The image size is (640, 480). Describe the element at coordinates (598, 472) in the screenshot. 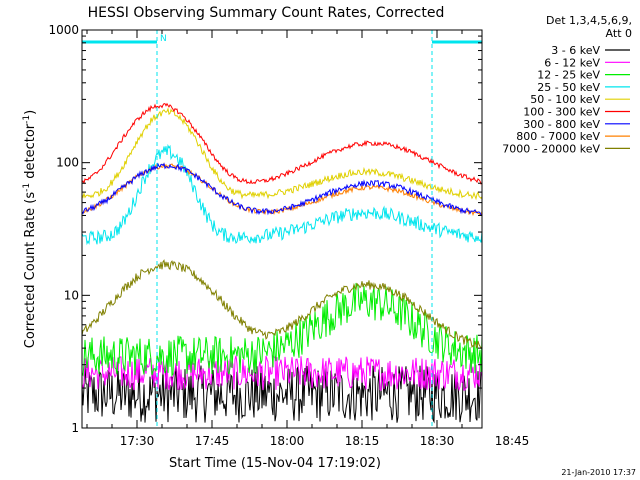

I see `footer-timestamp: 21-Jan-2010 17:37` at that location.